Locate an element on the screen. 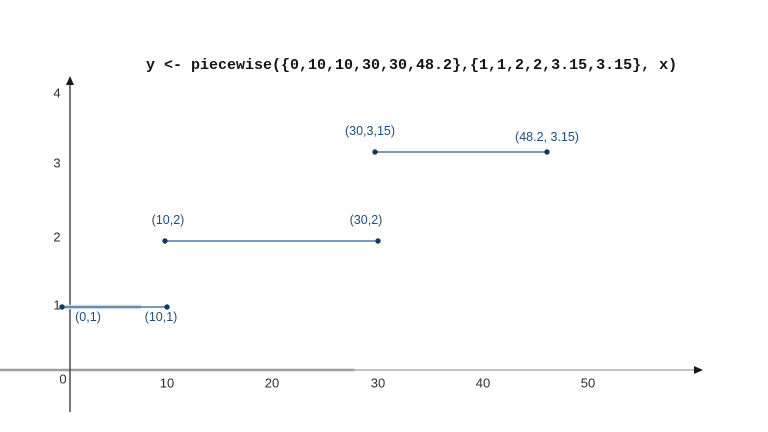 The width and height of the screenshot is (768, 432). x-tick-label: 50 is located at coordinates (588, 383).